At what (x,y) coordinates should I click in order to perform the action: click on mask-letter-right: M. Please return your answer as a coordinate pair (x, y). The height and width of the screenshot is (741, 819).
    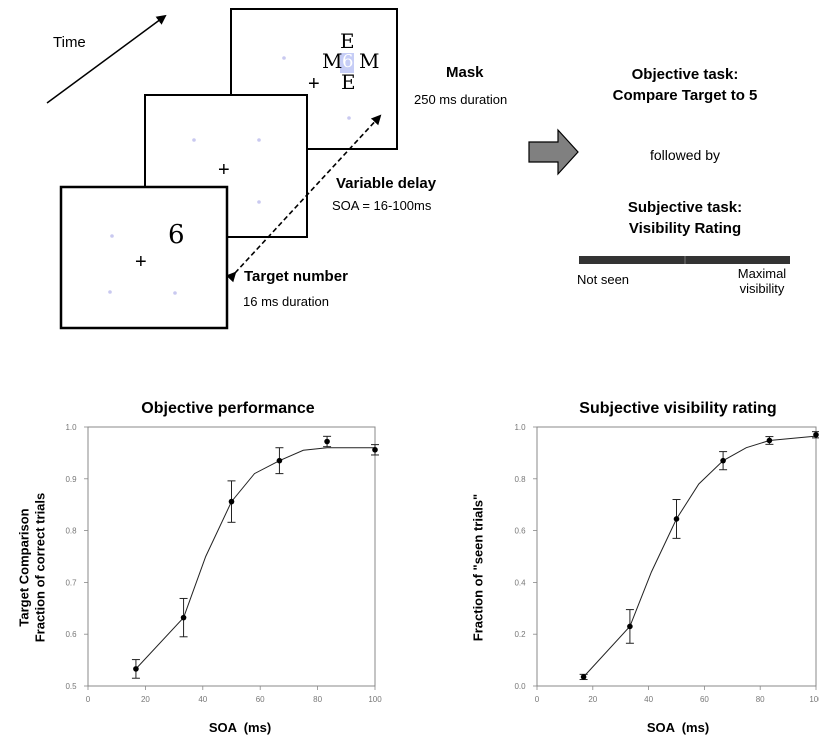
    Looking at the image, I should click on (369, 61).